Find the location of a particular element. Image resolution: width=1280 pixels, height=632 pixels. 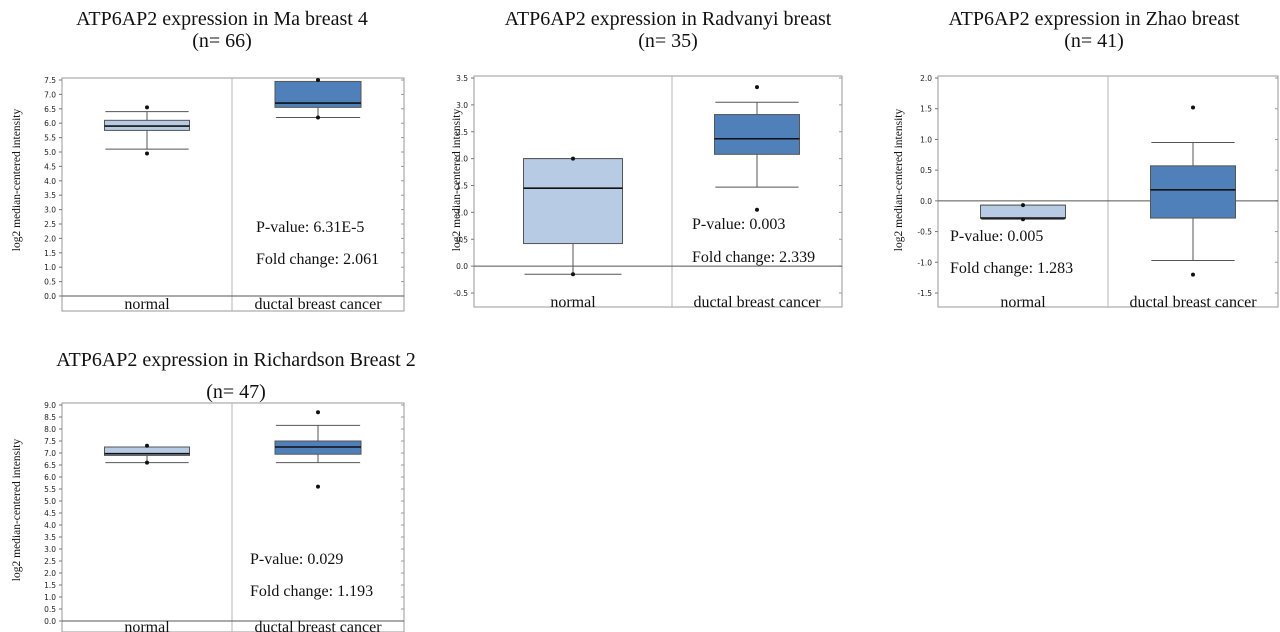

chart-subtitle: (n= 66) is located at coordinates (222, 41).